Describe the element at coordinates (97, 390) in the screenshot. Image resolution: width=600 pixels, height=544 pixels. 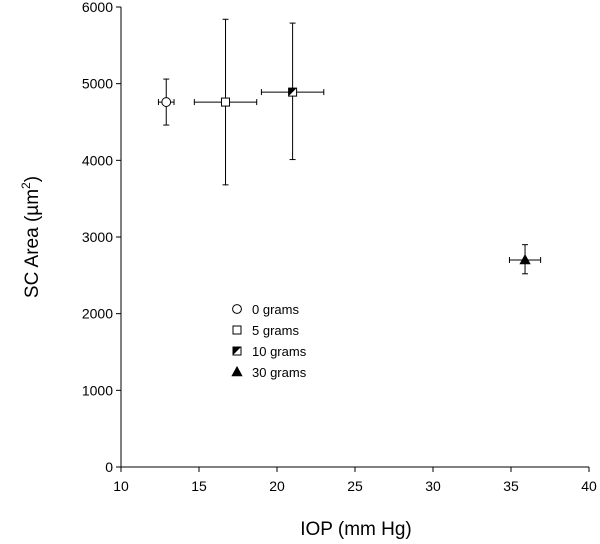
I see `y-tick-label: 1000` at that location.